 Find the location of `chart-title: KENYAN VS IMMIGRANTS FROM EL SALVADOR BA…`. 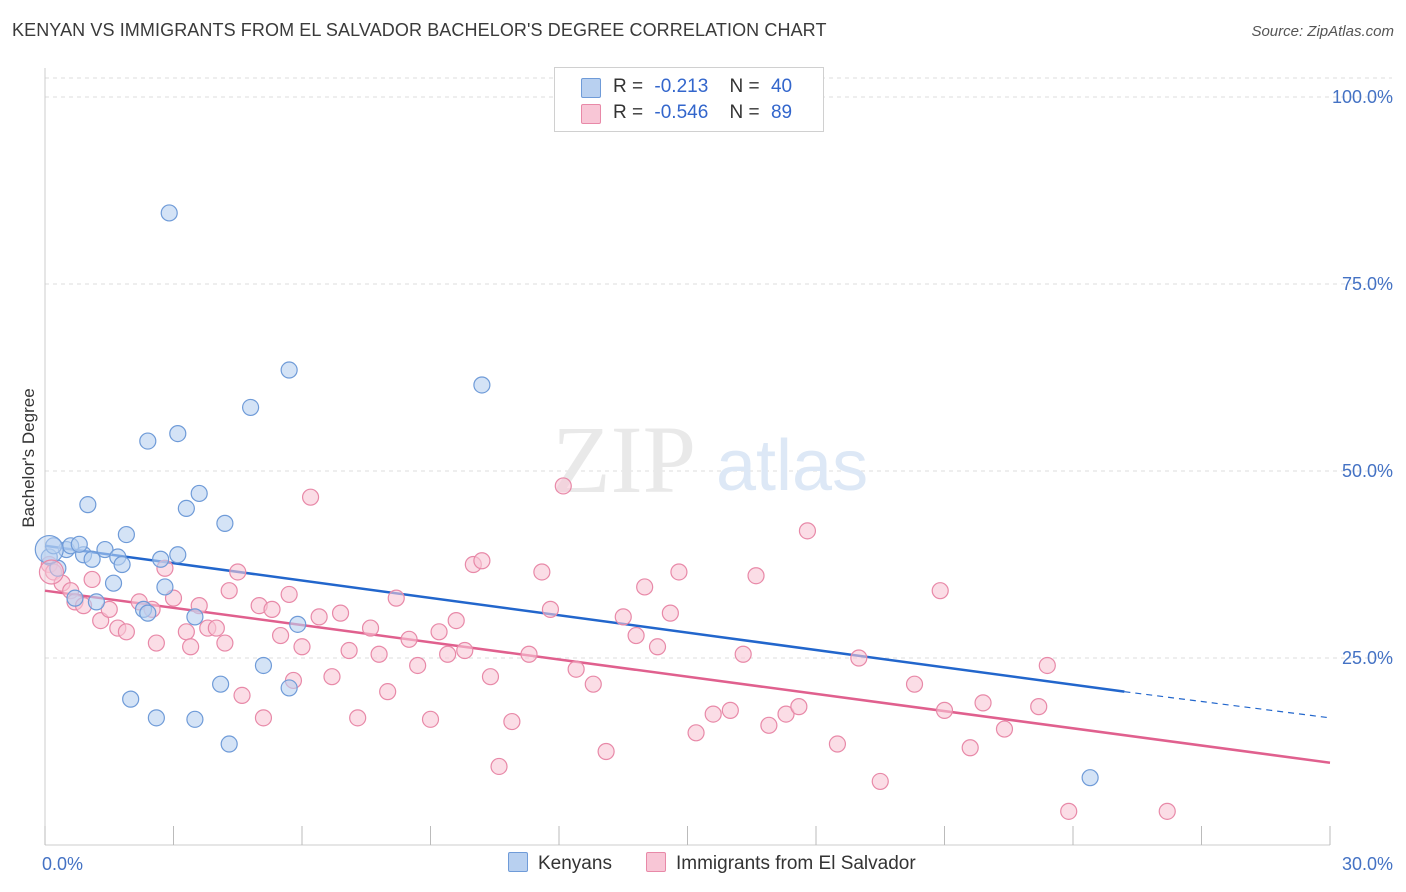

chart-title: KENYAN VS IMMIGRANTS FROM EL SALVADOR BA… is located at coordinates (419, 30).